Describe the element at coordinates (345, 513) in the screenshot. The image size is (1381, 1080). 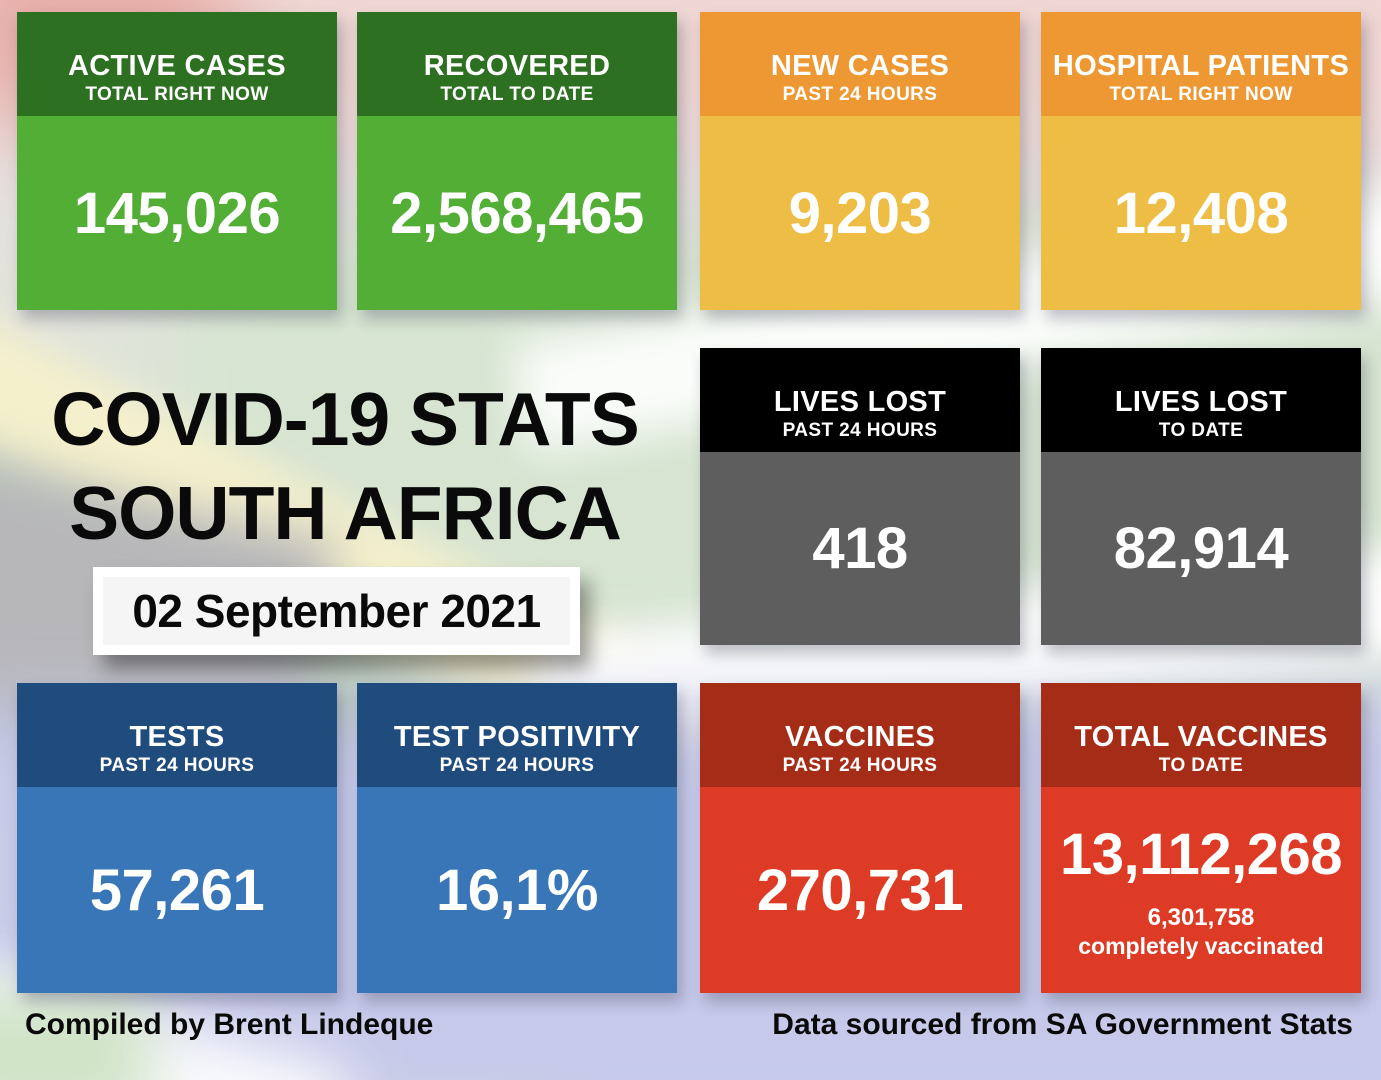
I see `title-line-2: SOUTH AFRICA` at that location.